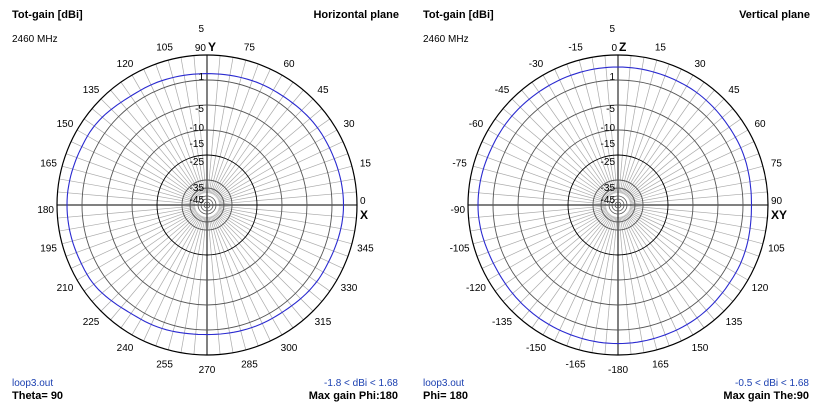 This screenshot has height=406, width=822. Describe the element at coordinates (45, 210) in the screenshot. I see `angle-label: 180` at that location.